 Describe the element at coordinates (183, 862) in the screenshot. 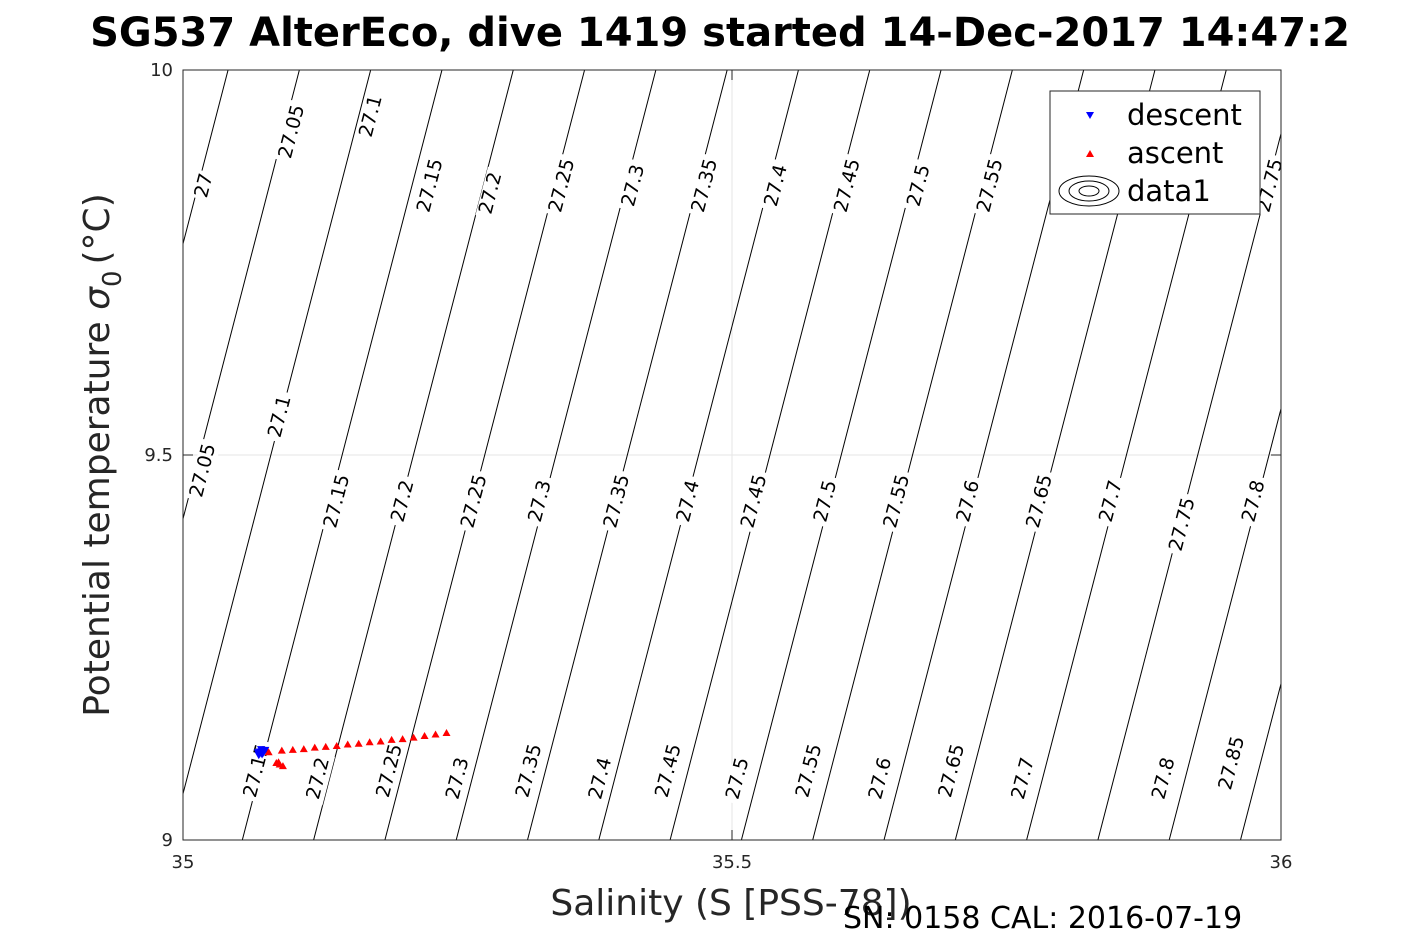

I see `x-tick-label: 35` at that location.